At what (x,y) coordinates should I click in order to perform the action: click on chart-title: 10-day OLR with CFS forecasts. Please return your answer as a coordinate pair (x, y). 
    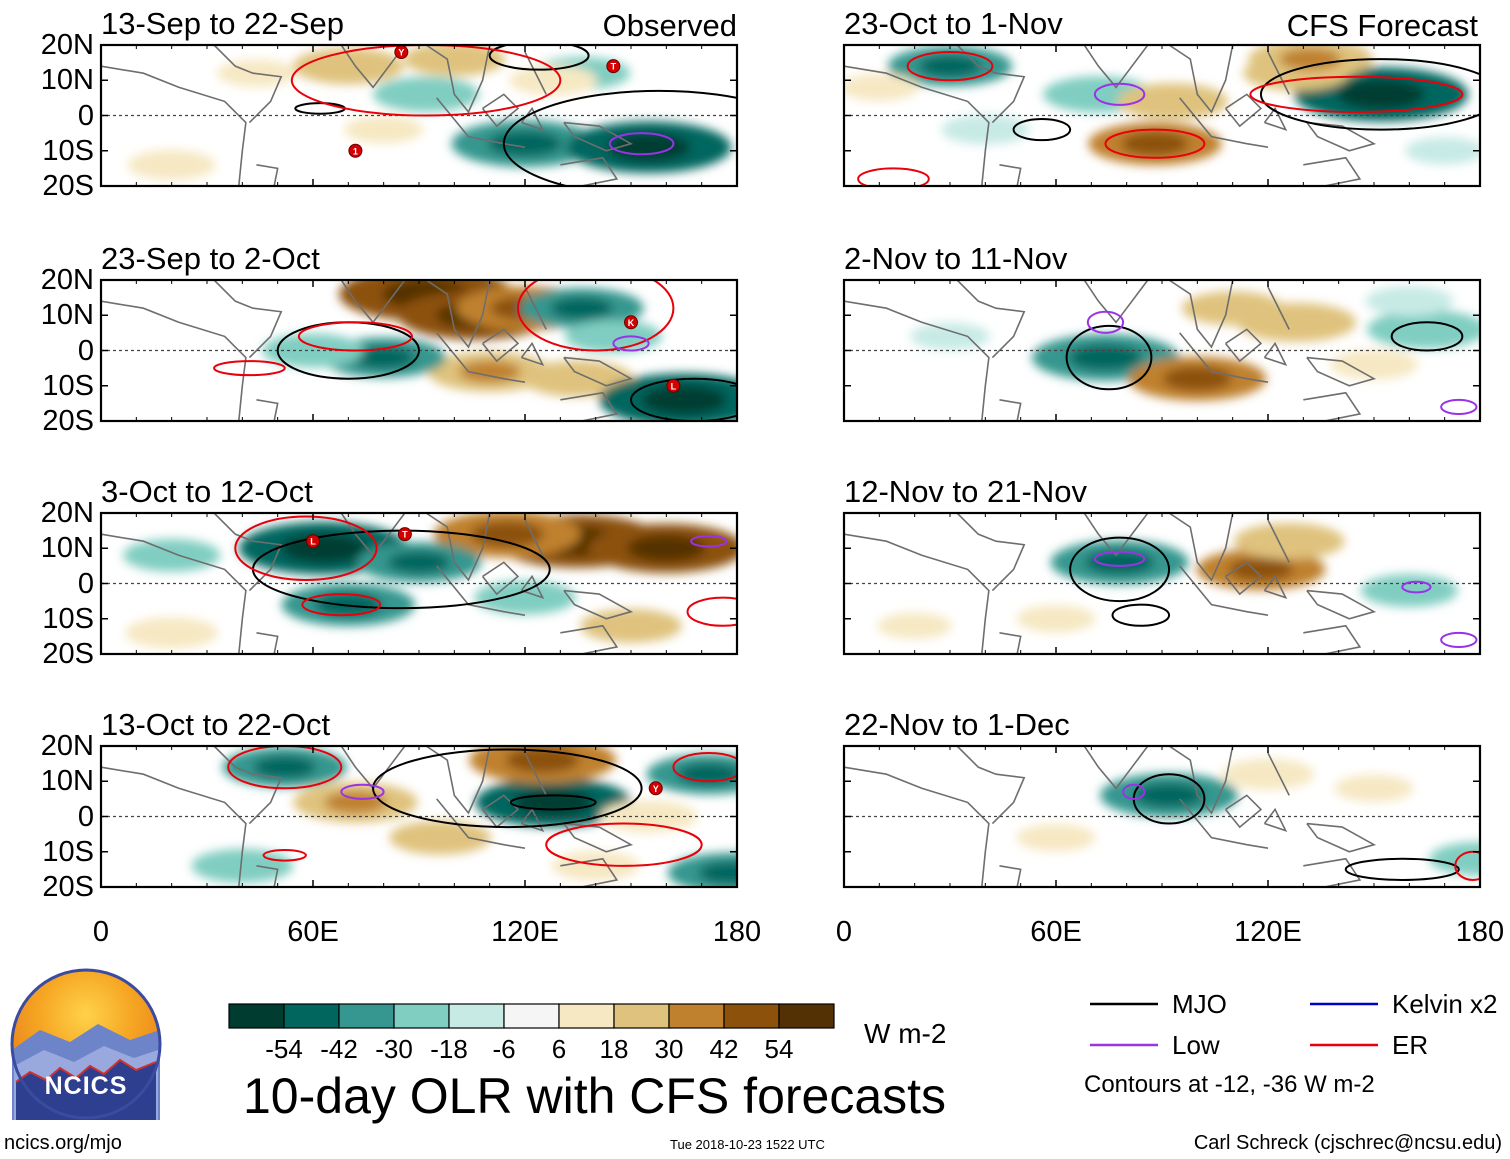
    Looking at the image, I should click on (595, 1096).